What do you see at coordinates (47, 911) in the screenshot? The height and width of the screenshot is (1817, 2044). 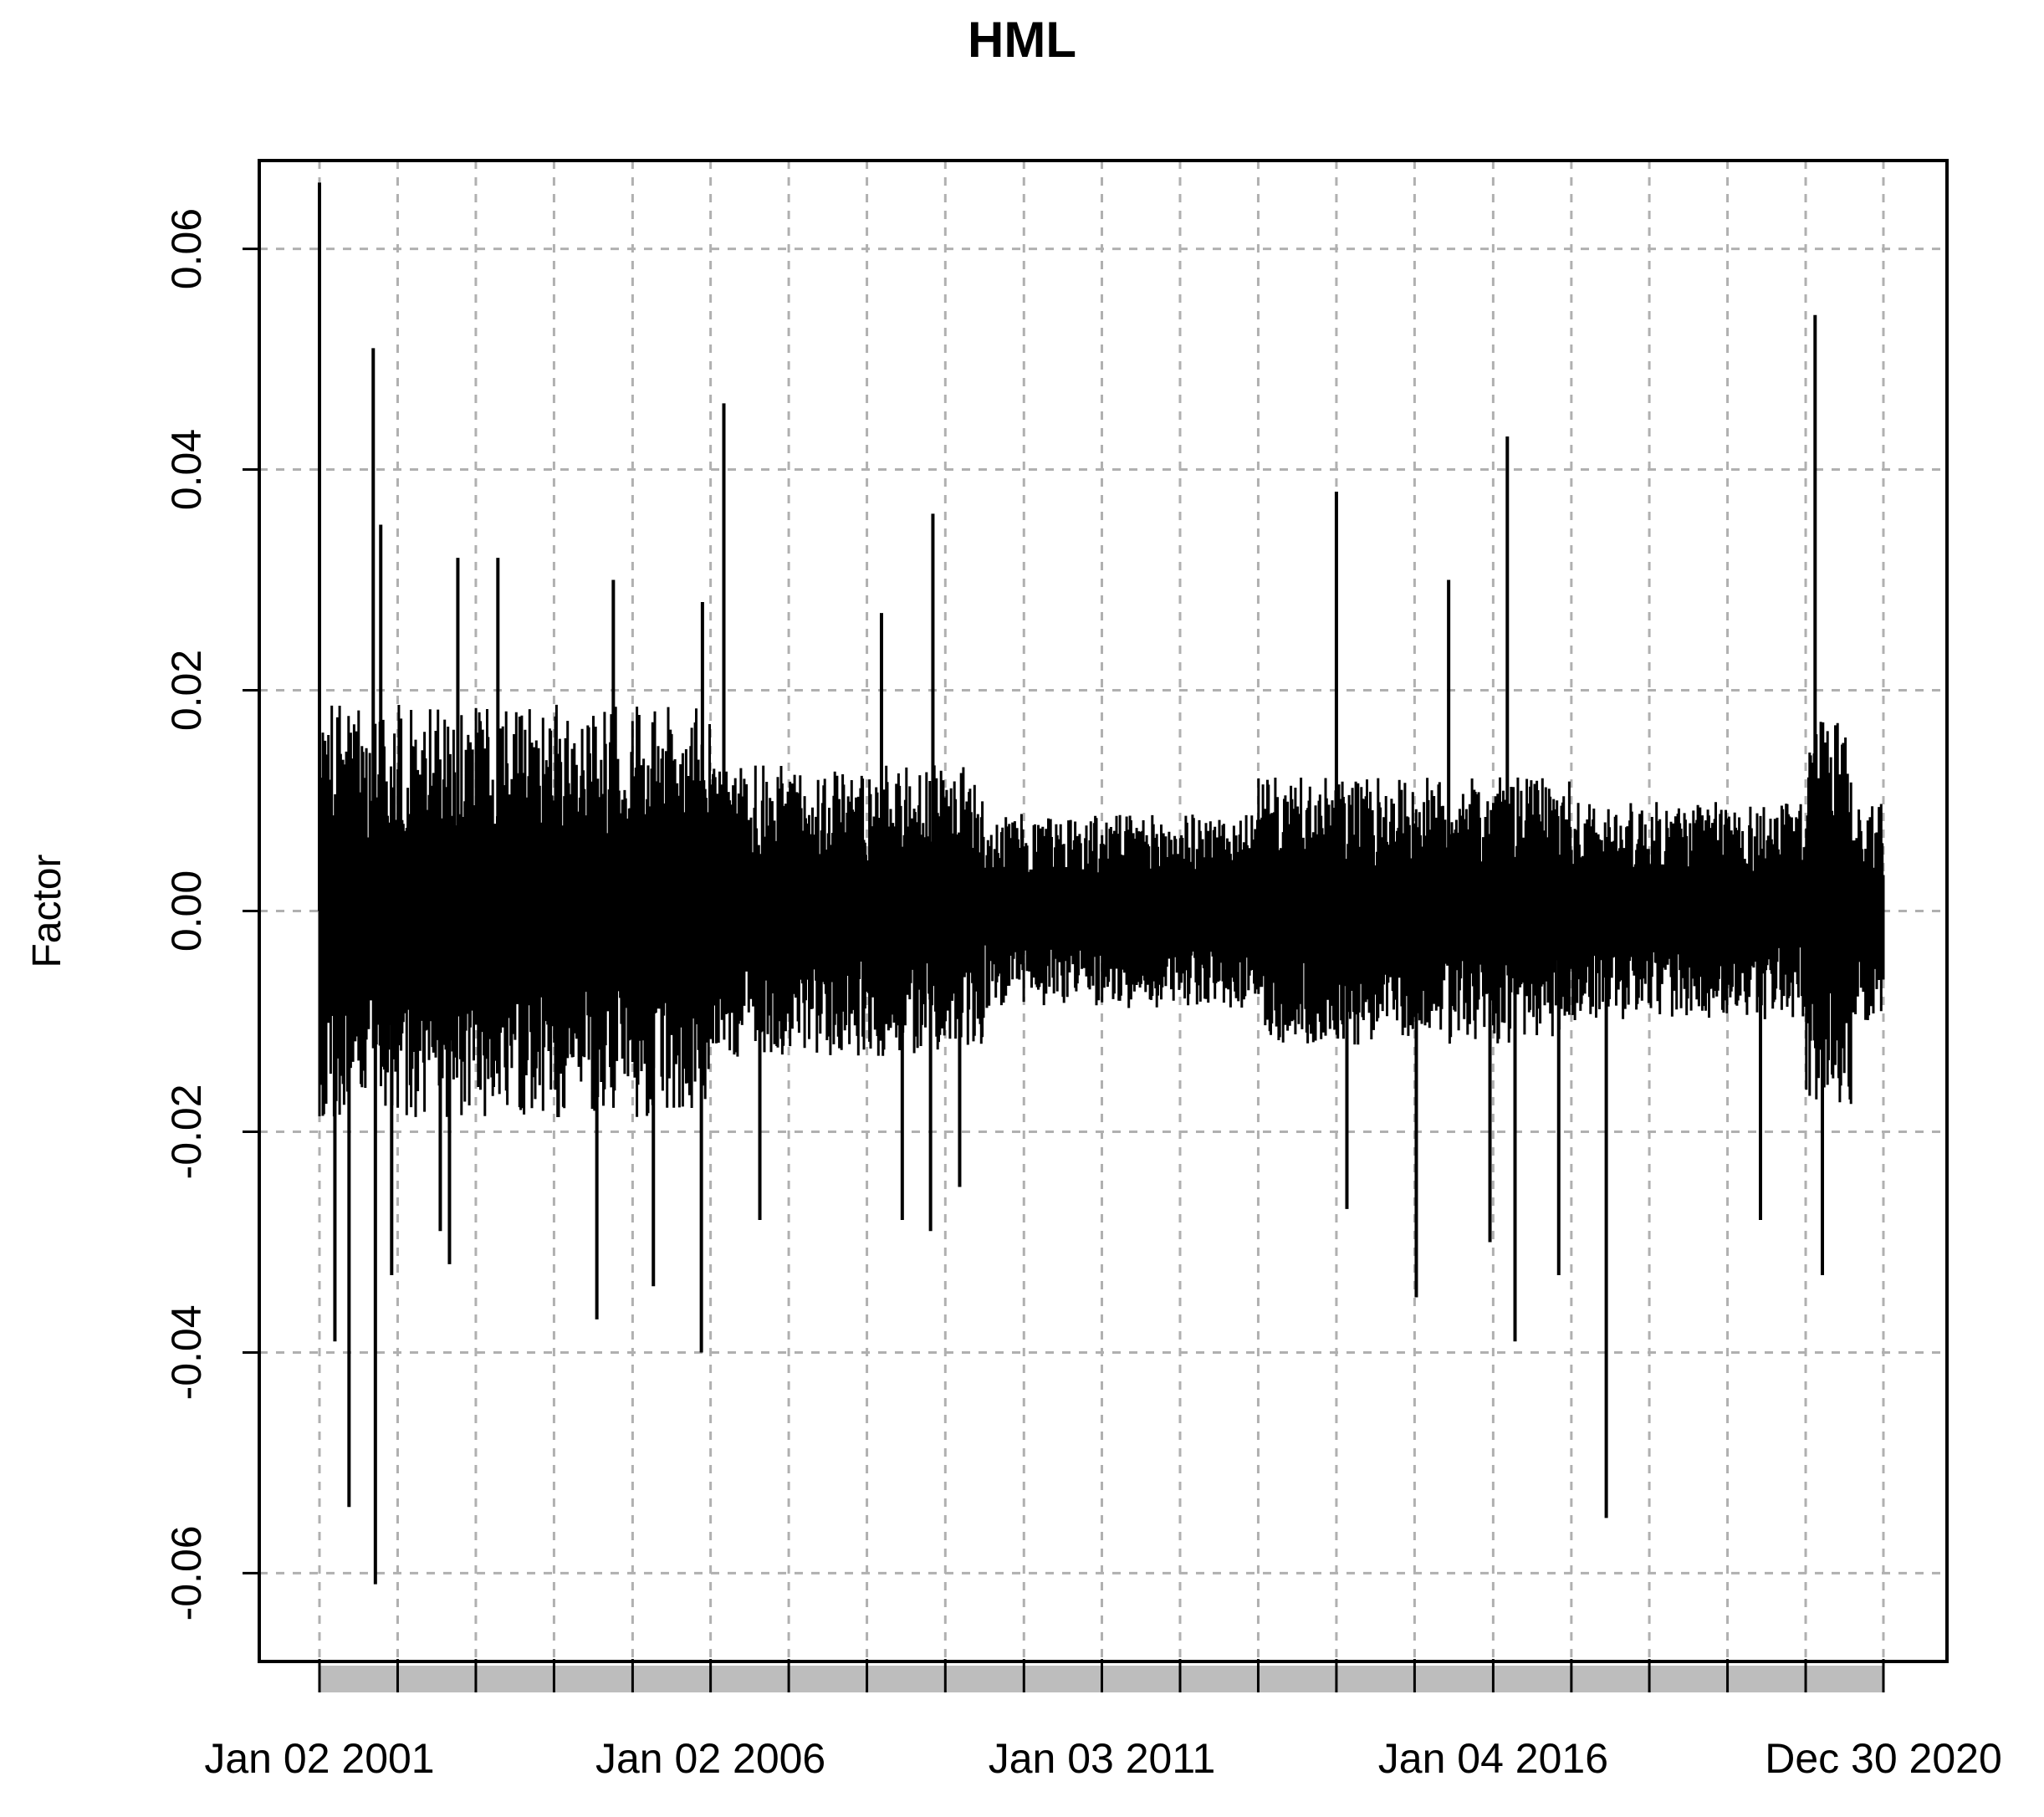 I see `y-axis-label: Factor` at bounding box center [47, 911].